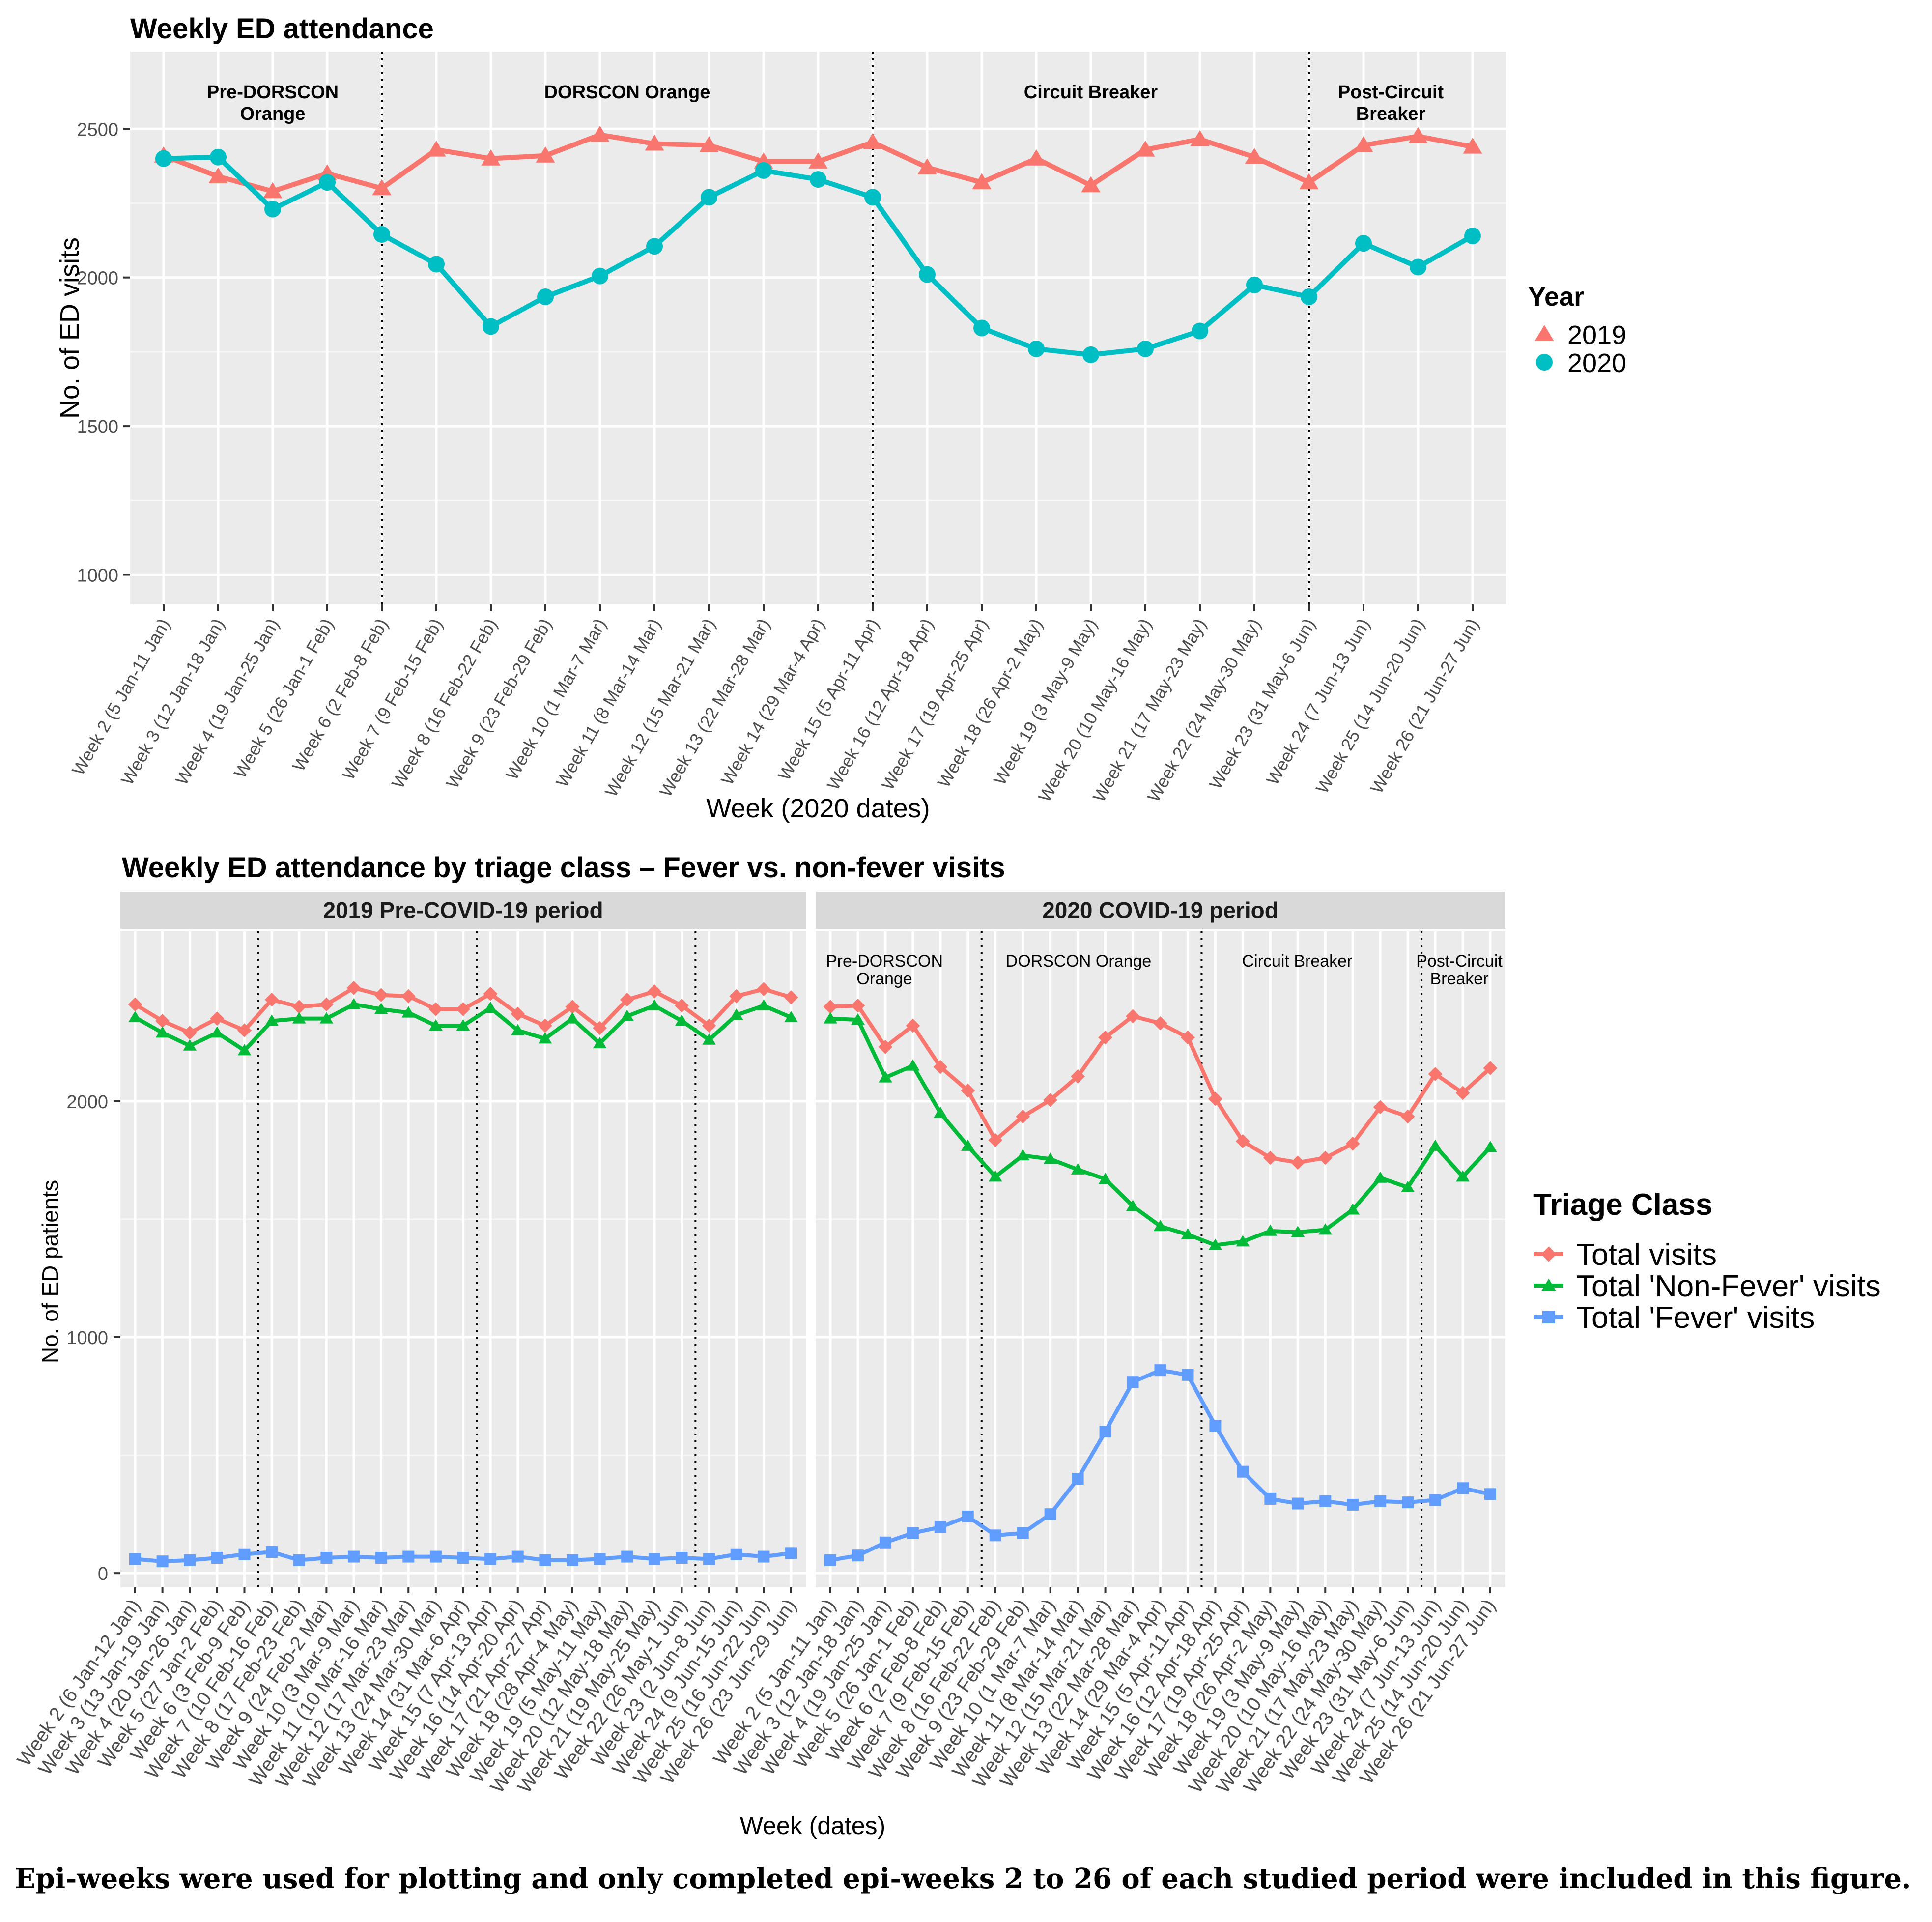 The height and width of the screenshot is (1922, 1932). I want to click on period-label: Orange, so click(884, 979).